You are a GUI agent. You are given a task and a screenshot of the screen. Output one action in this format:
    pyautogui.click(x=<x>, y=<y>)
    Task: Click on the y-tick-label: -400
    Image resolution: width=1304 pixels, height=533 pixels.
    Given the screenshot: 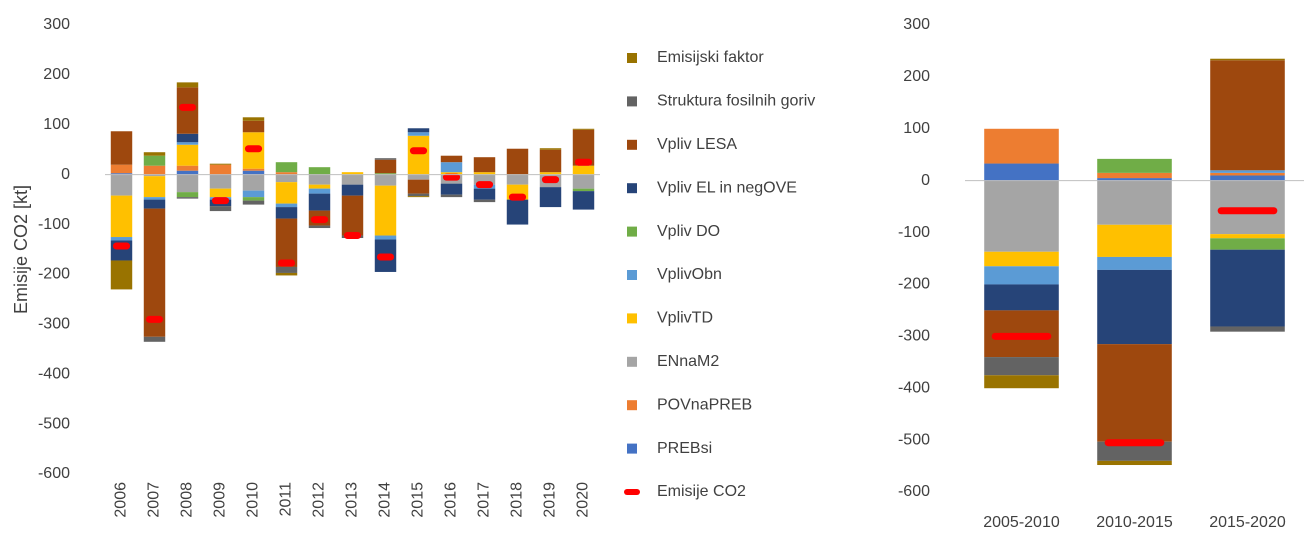 What is the action you would take?
    pyautogui.click(x=914, y=387)
    